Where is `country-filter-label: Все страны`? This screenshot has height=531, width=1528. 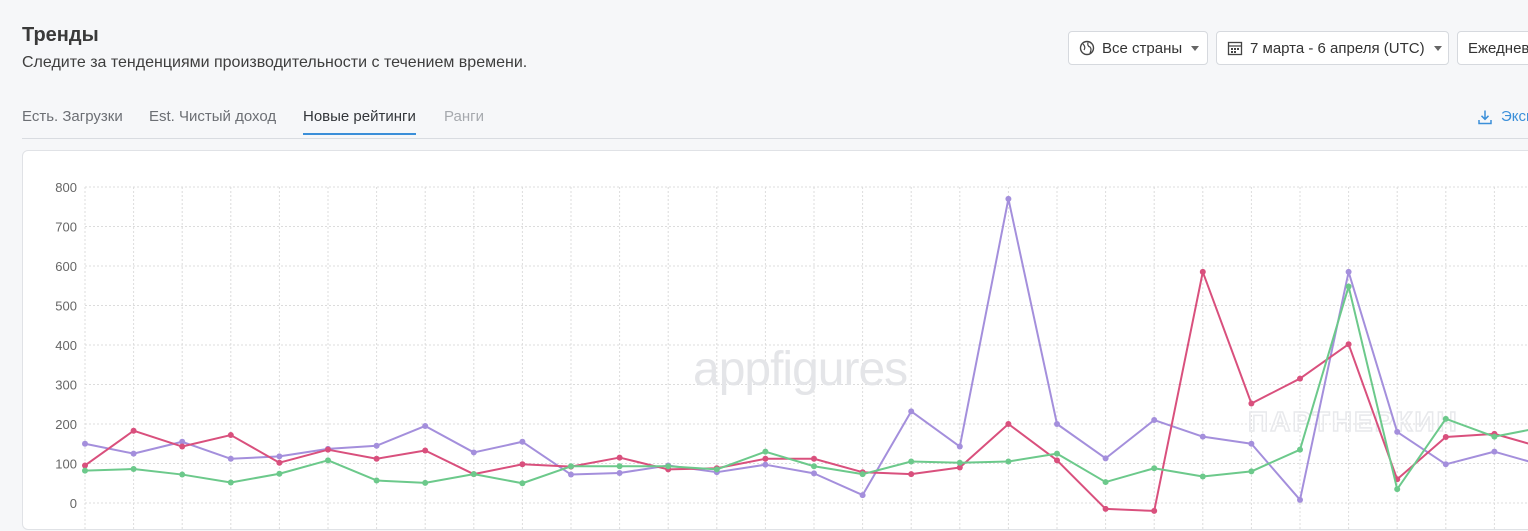
country-filter-label: Все страны is located at coordinates (1142, 48).